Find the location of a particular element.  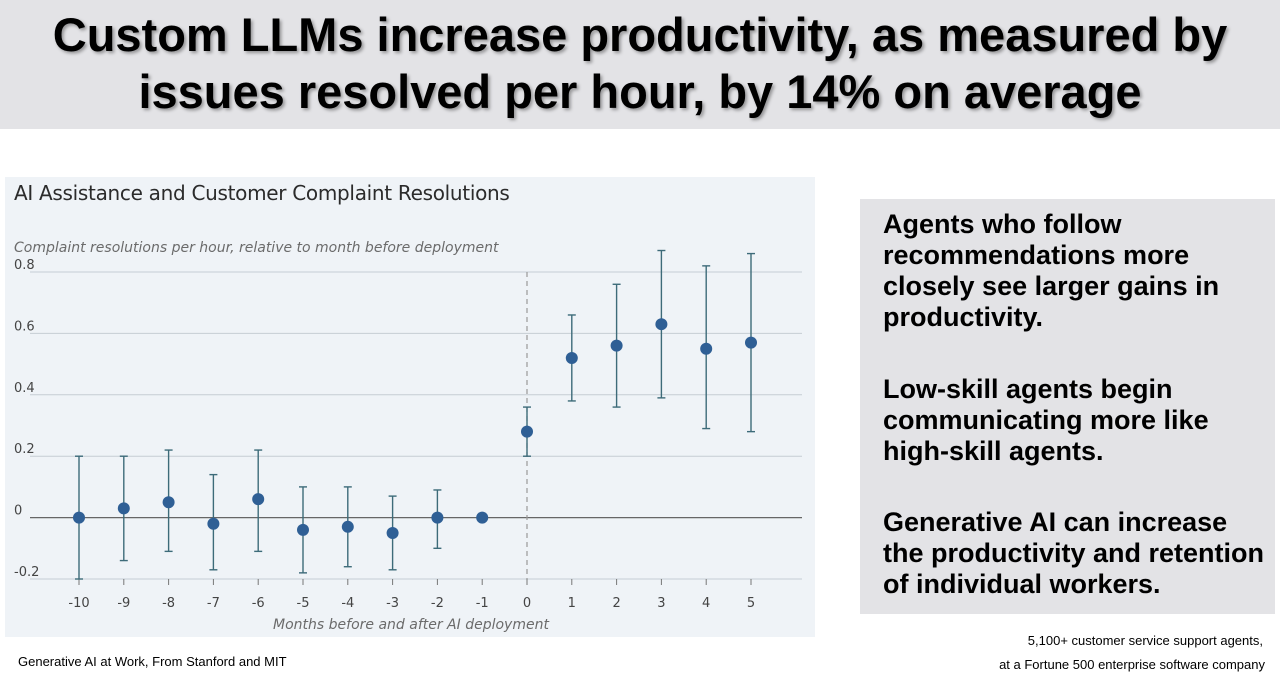

x-tick-label: -5 is located at coordinates (303, 603).